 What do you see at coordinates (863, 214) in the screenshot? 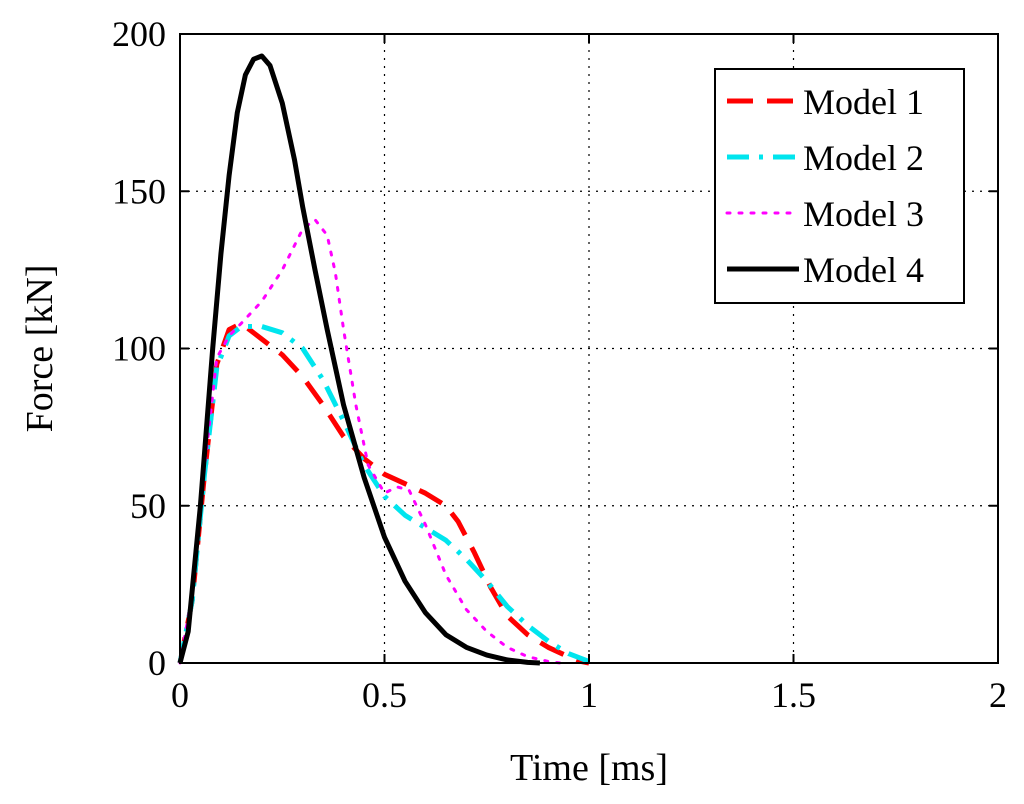
I see `legend-label: Model 3` at bounding box center [863, 214].